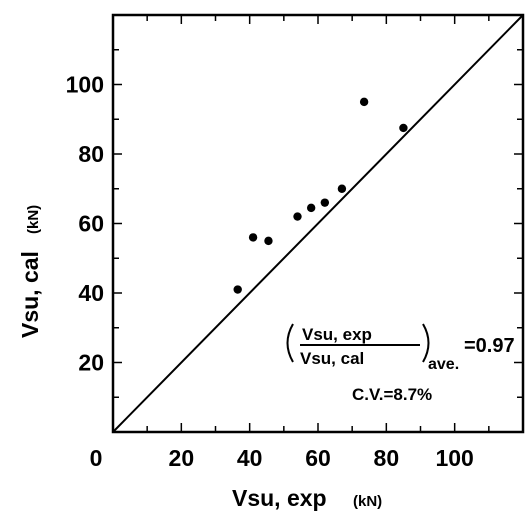  I want to click on y-axis-unit: (kN), so click(33, 219).